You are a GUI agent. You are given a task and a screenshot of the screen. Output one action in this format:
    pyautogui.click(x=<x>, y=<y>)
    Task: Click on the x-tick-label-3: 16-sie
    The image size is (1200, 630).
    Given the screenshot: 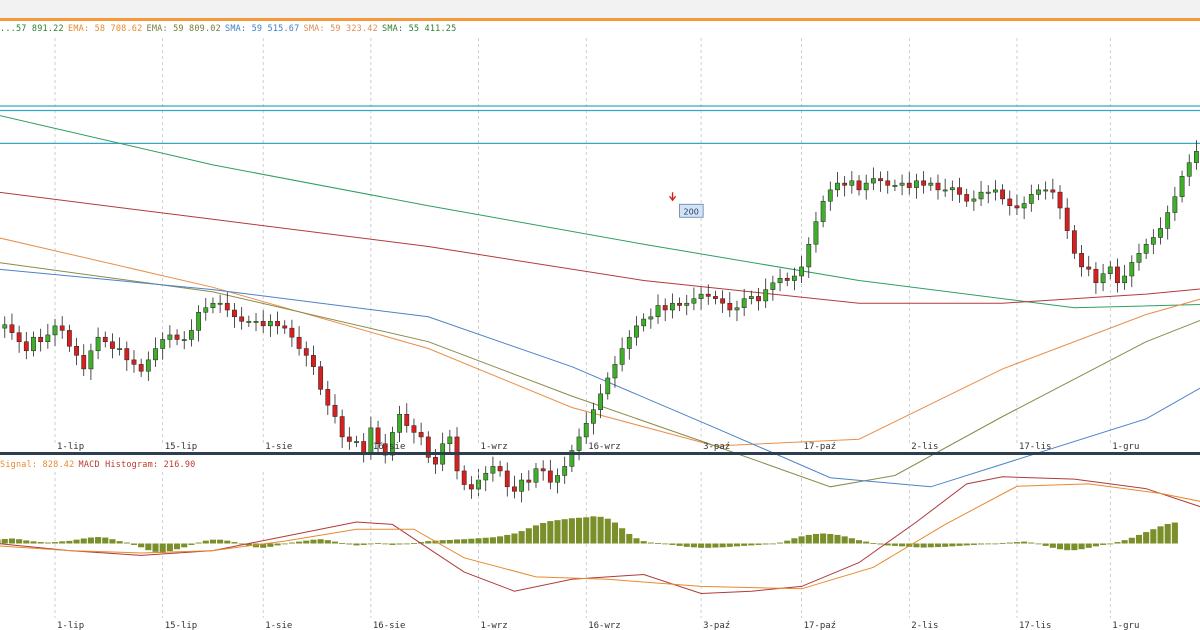 What is the action you would take?
    pyautogui.click(x=389, y=625)
    